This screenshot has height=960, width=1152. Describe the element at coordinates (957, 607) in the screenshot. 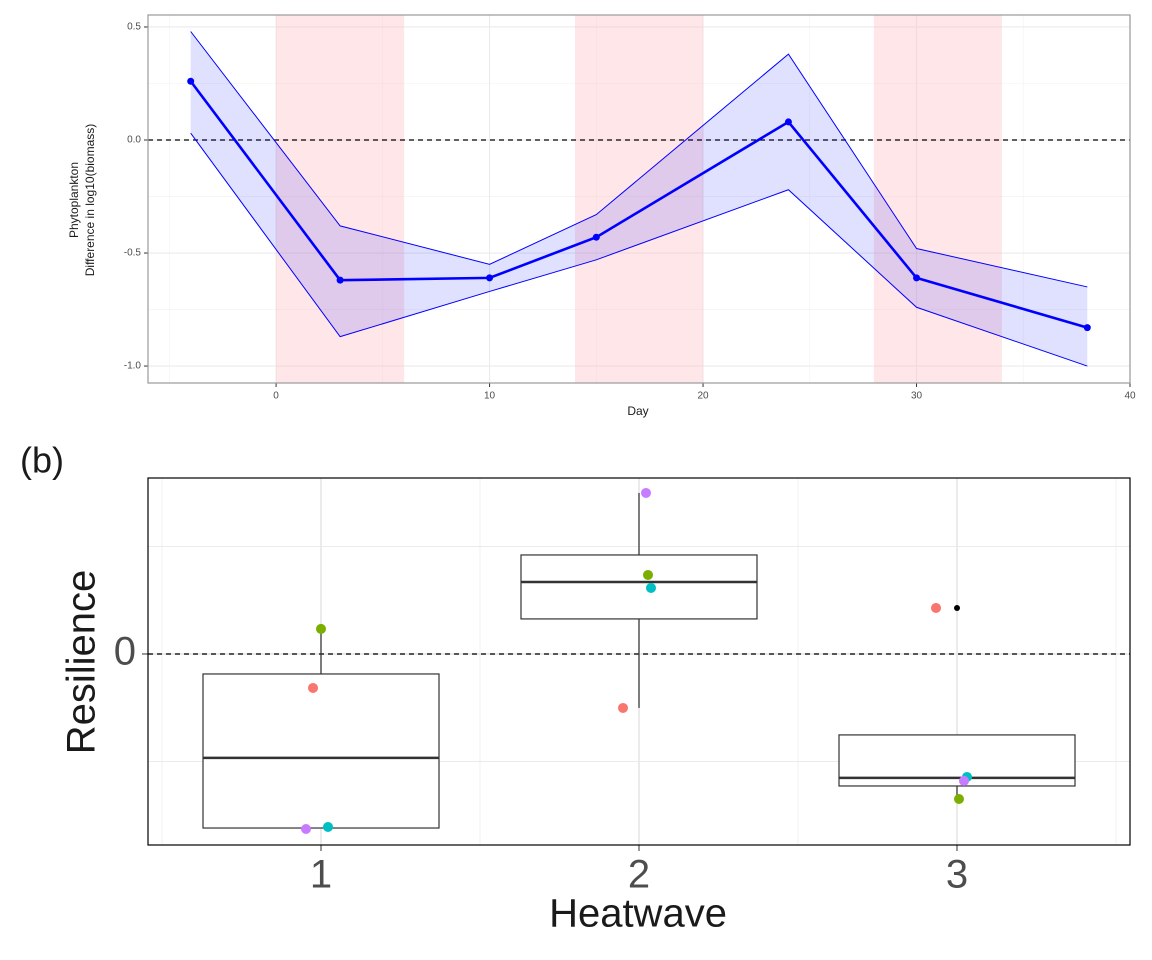

I see `outlier` at that location.